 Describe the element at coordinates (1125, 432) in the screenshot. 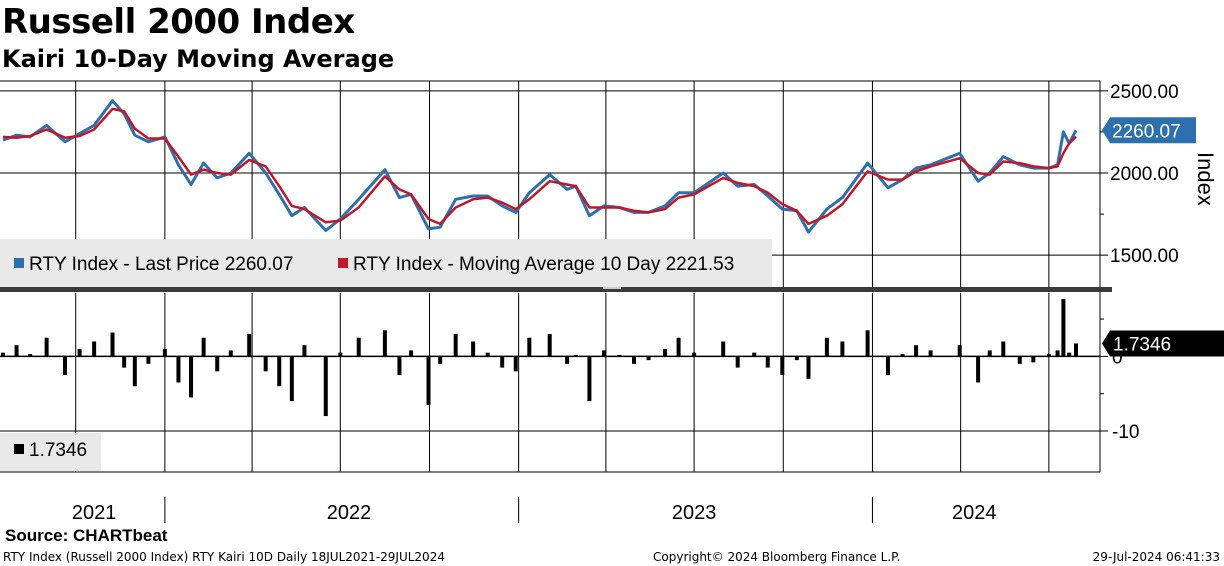

I see `y-tick-label: -10` at that location.